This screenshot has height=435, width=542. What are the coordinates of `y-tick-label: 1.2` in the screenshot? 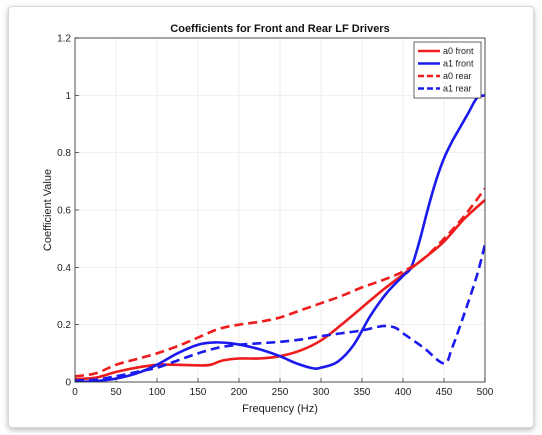 It's located at (64, 39).